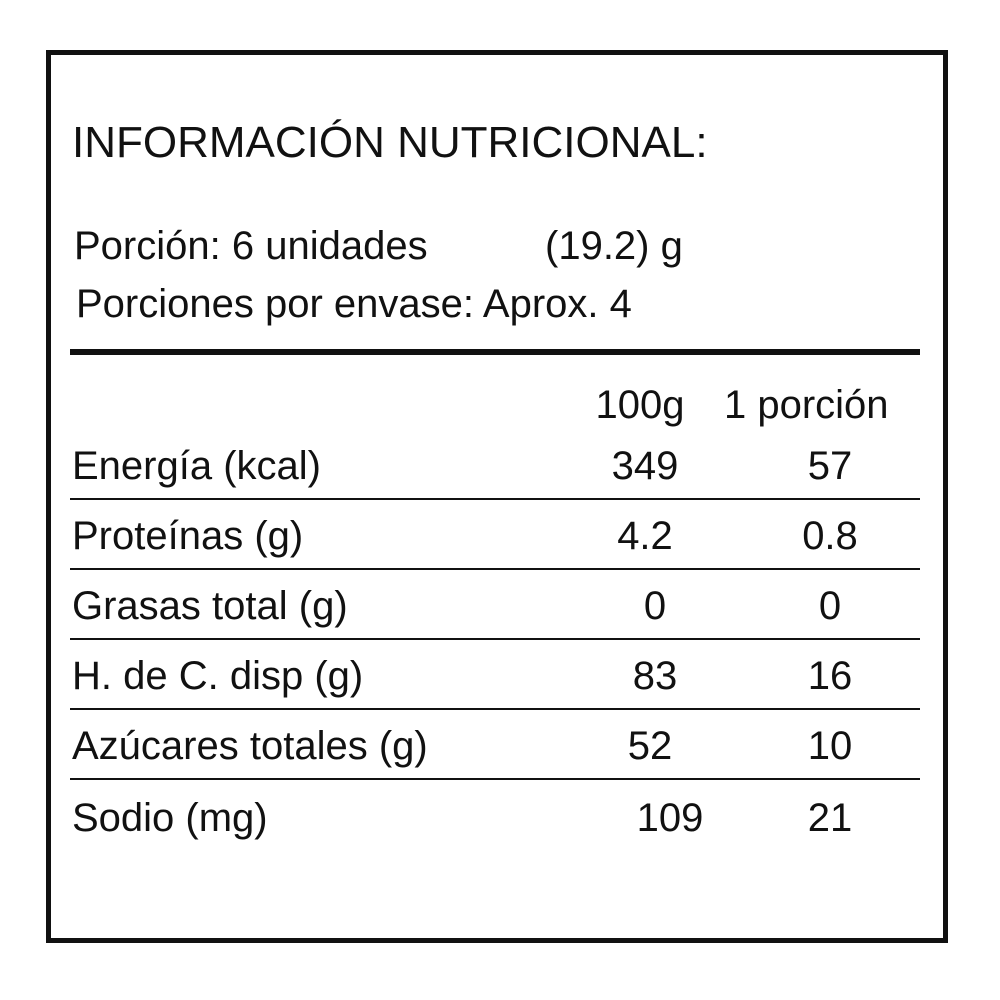 The height and width of the screenshot is (1000, 1000). Describe the element at coordinates (354, 304) in the screenshot. I see `servings-per-container: Porciones por envase: Aprox. 4` at that location.